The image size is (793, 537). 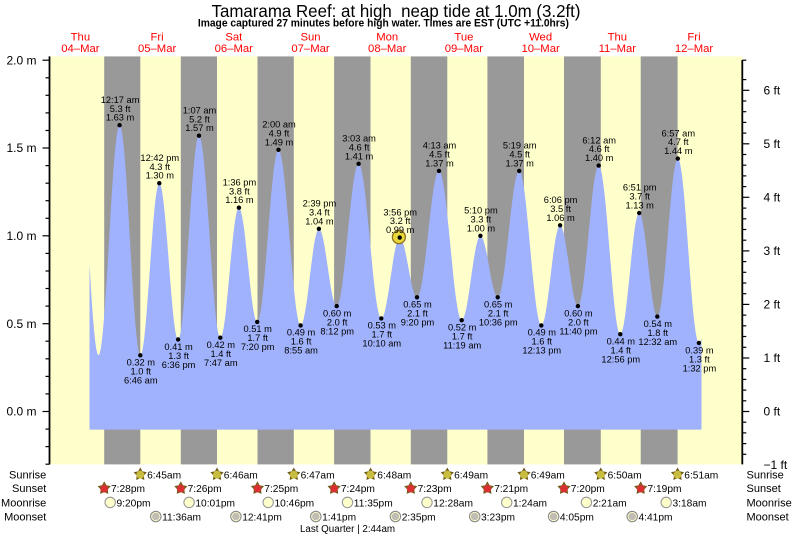 What do you see at coordinates (279, 133) in the screenshot?
I see `svg-text: 4.9 ft` at bounding box center [279, 133].